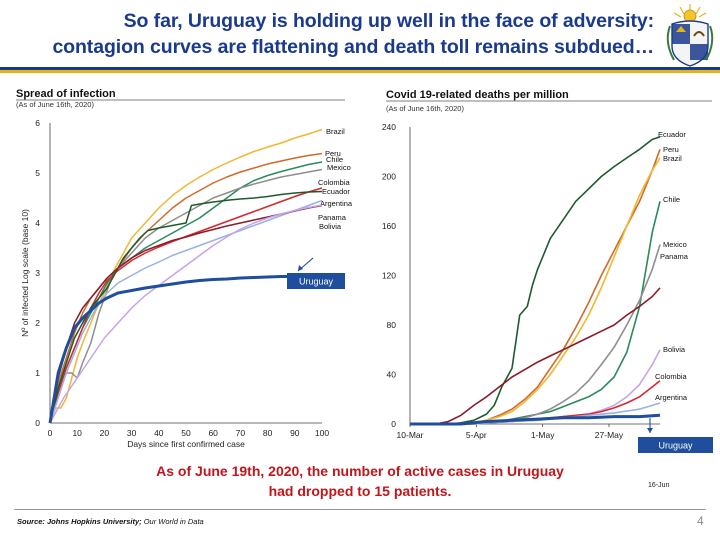 Image resolution: width=720 pixels, height=540 pixels. I want to click on series-label-mexico: Mexico, so click(339, 167).